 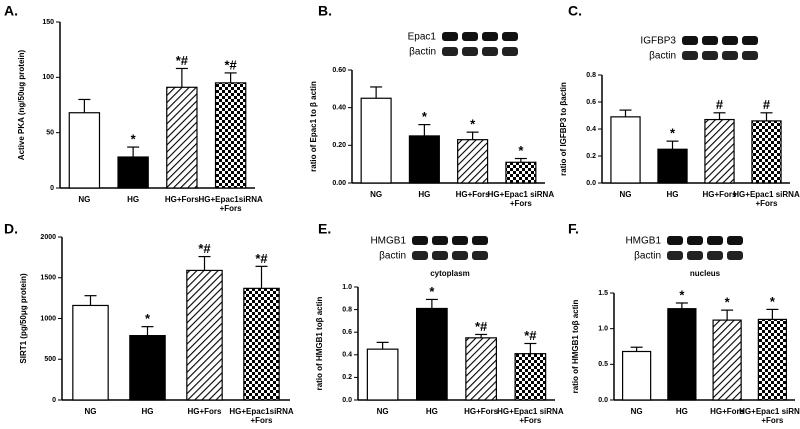 I want to click on panel-label: D., so click(x=11, y=229).